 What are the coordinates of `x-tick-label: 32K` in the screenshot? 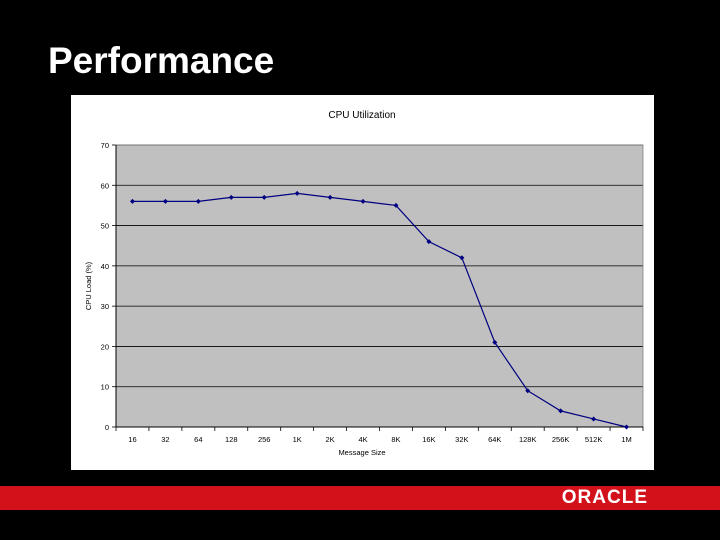 It's located at (461, 439).